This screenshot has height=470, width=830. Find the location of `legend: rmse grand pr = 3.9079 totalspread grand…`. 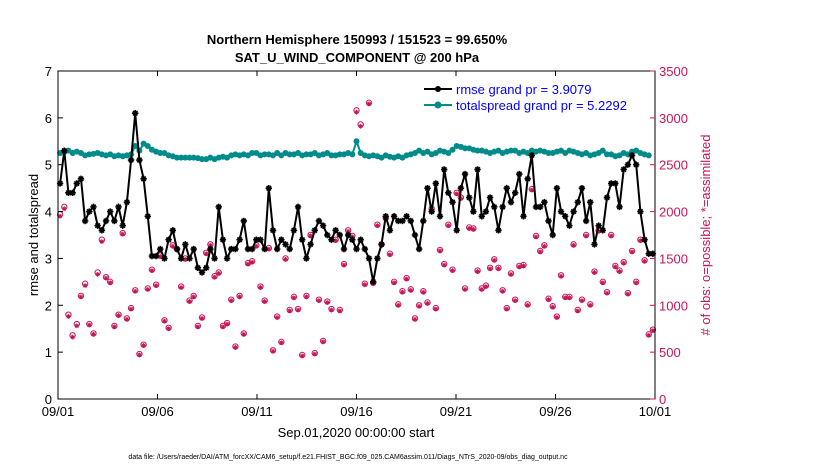

legend: rmse grand pr = 3.9079 totalspread grand… is located at coordinates (525, 97).